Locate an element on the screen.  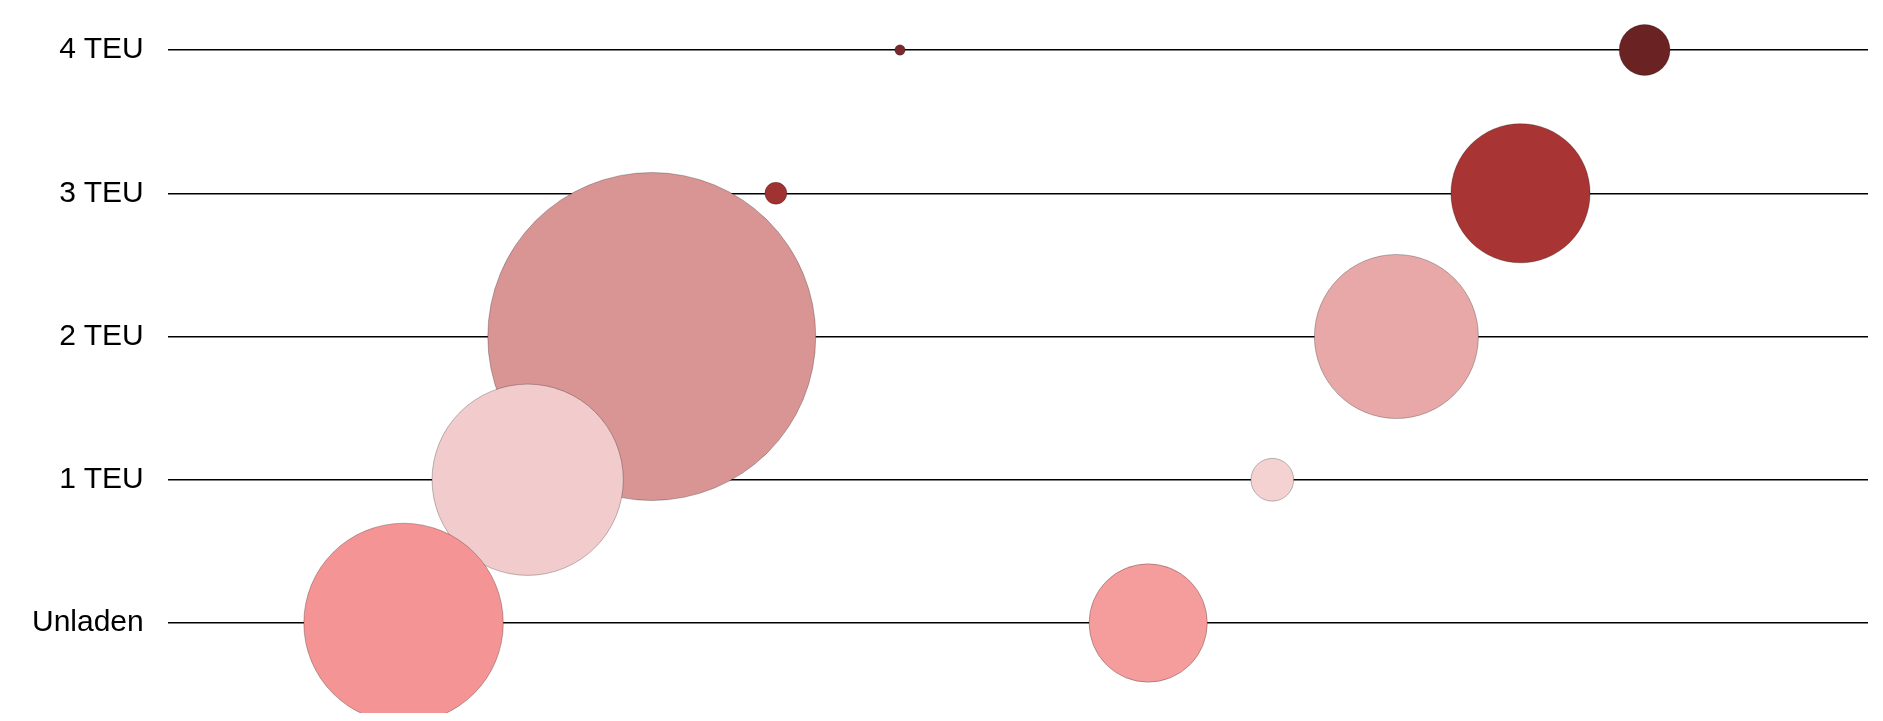
y-tick-label: 4 TEU is located at coordinates (101, 48).